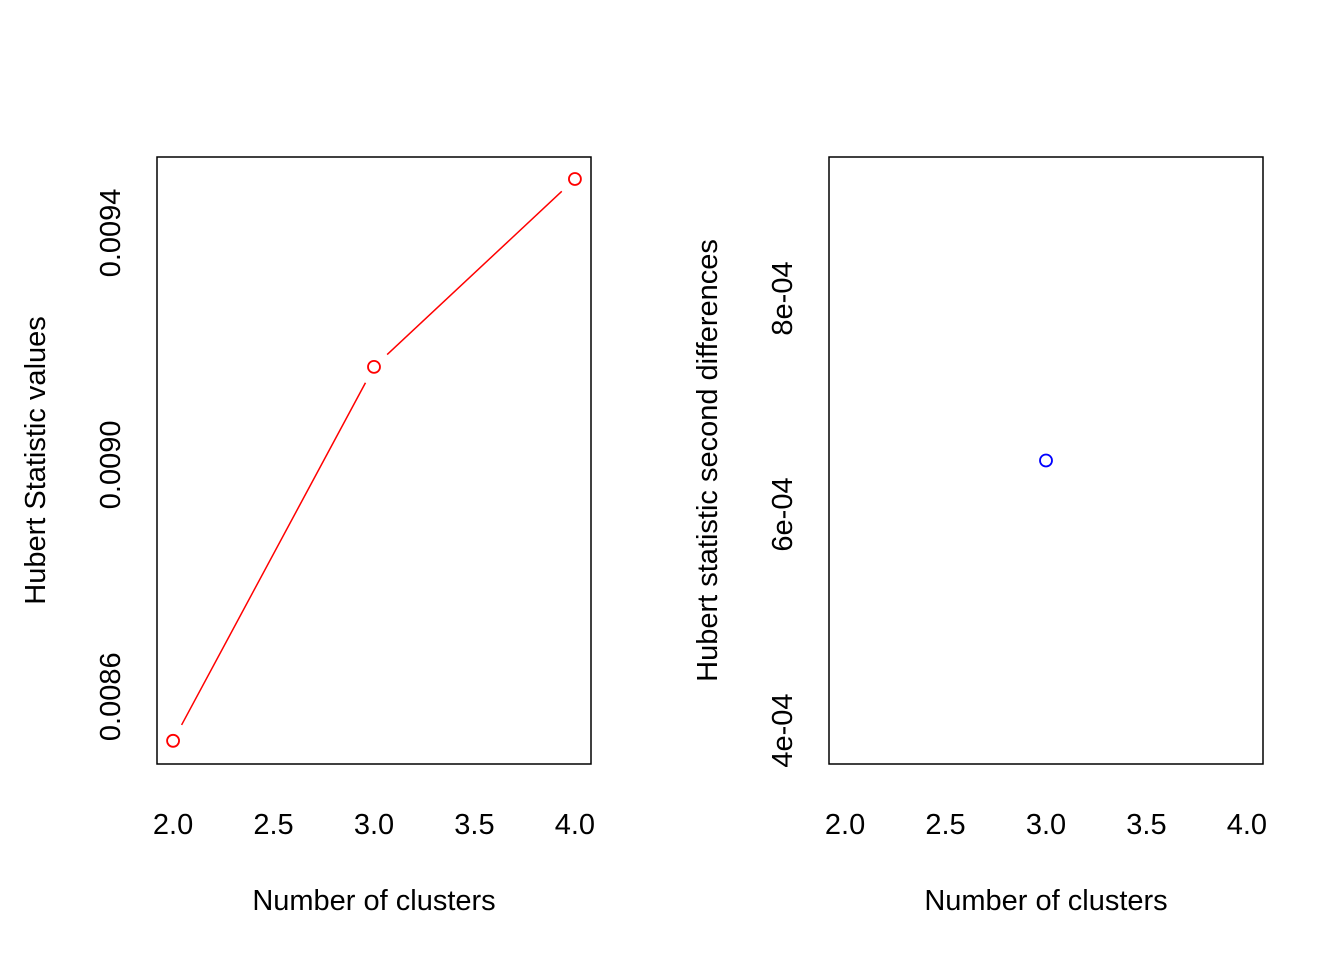 Image resolution: width=1344 pixels, height=960 pixels. What do you see at coordinates (783, 514) in the screenshot?
I see `y-tick-label: 6e-04` at bounding box center [783, 514].